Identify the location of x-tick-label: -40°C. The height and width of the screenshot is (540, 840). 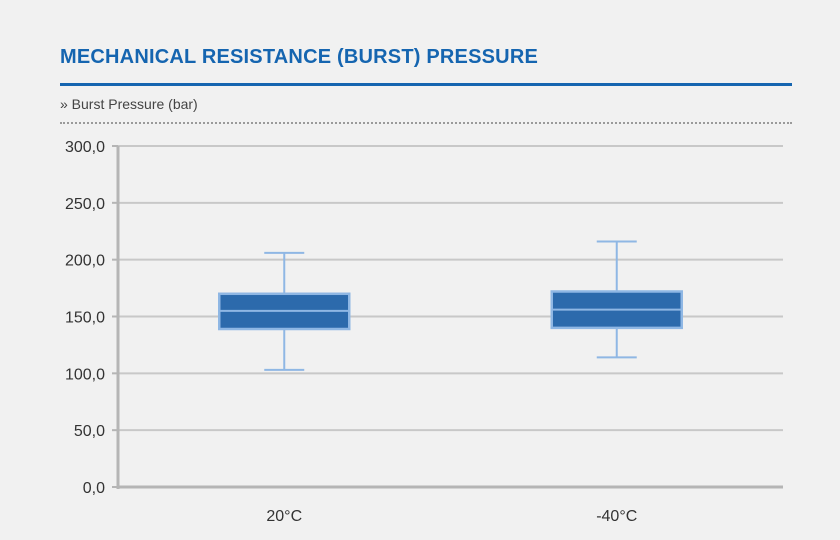
(616, 516).